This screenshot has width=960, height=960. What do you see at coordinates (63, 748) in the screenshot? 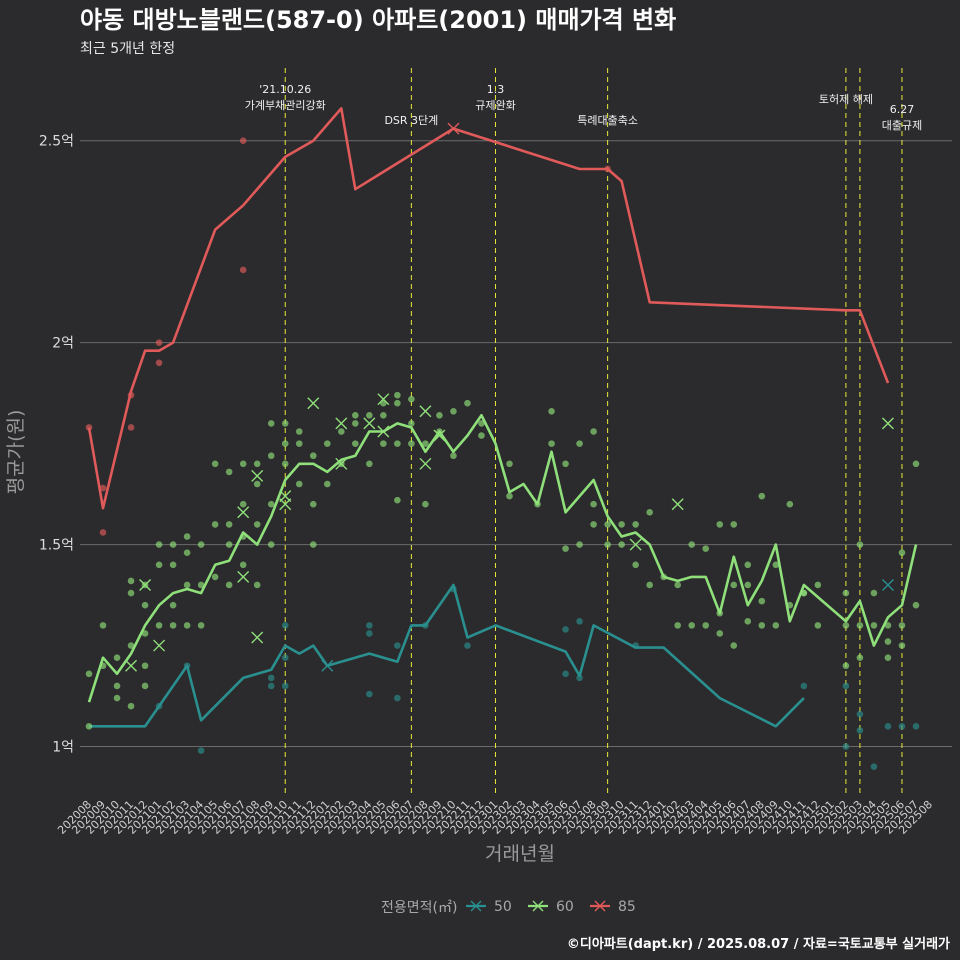
I see `y-tick-label: 1억` at bounding box center [63, 748].